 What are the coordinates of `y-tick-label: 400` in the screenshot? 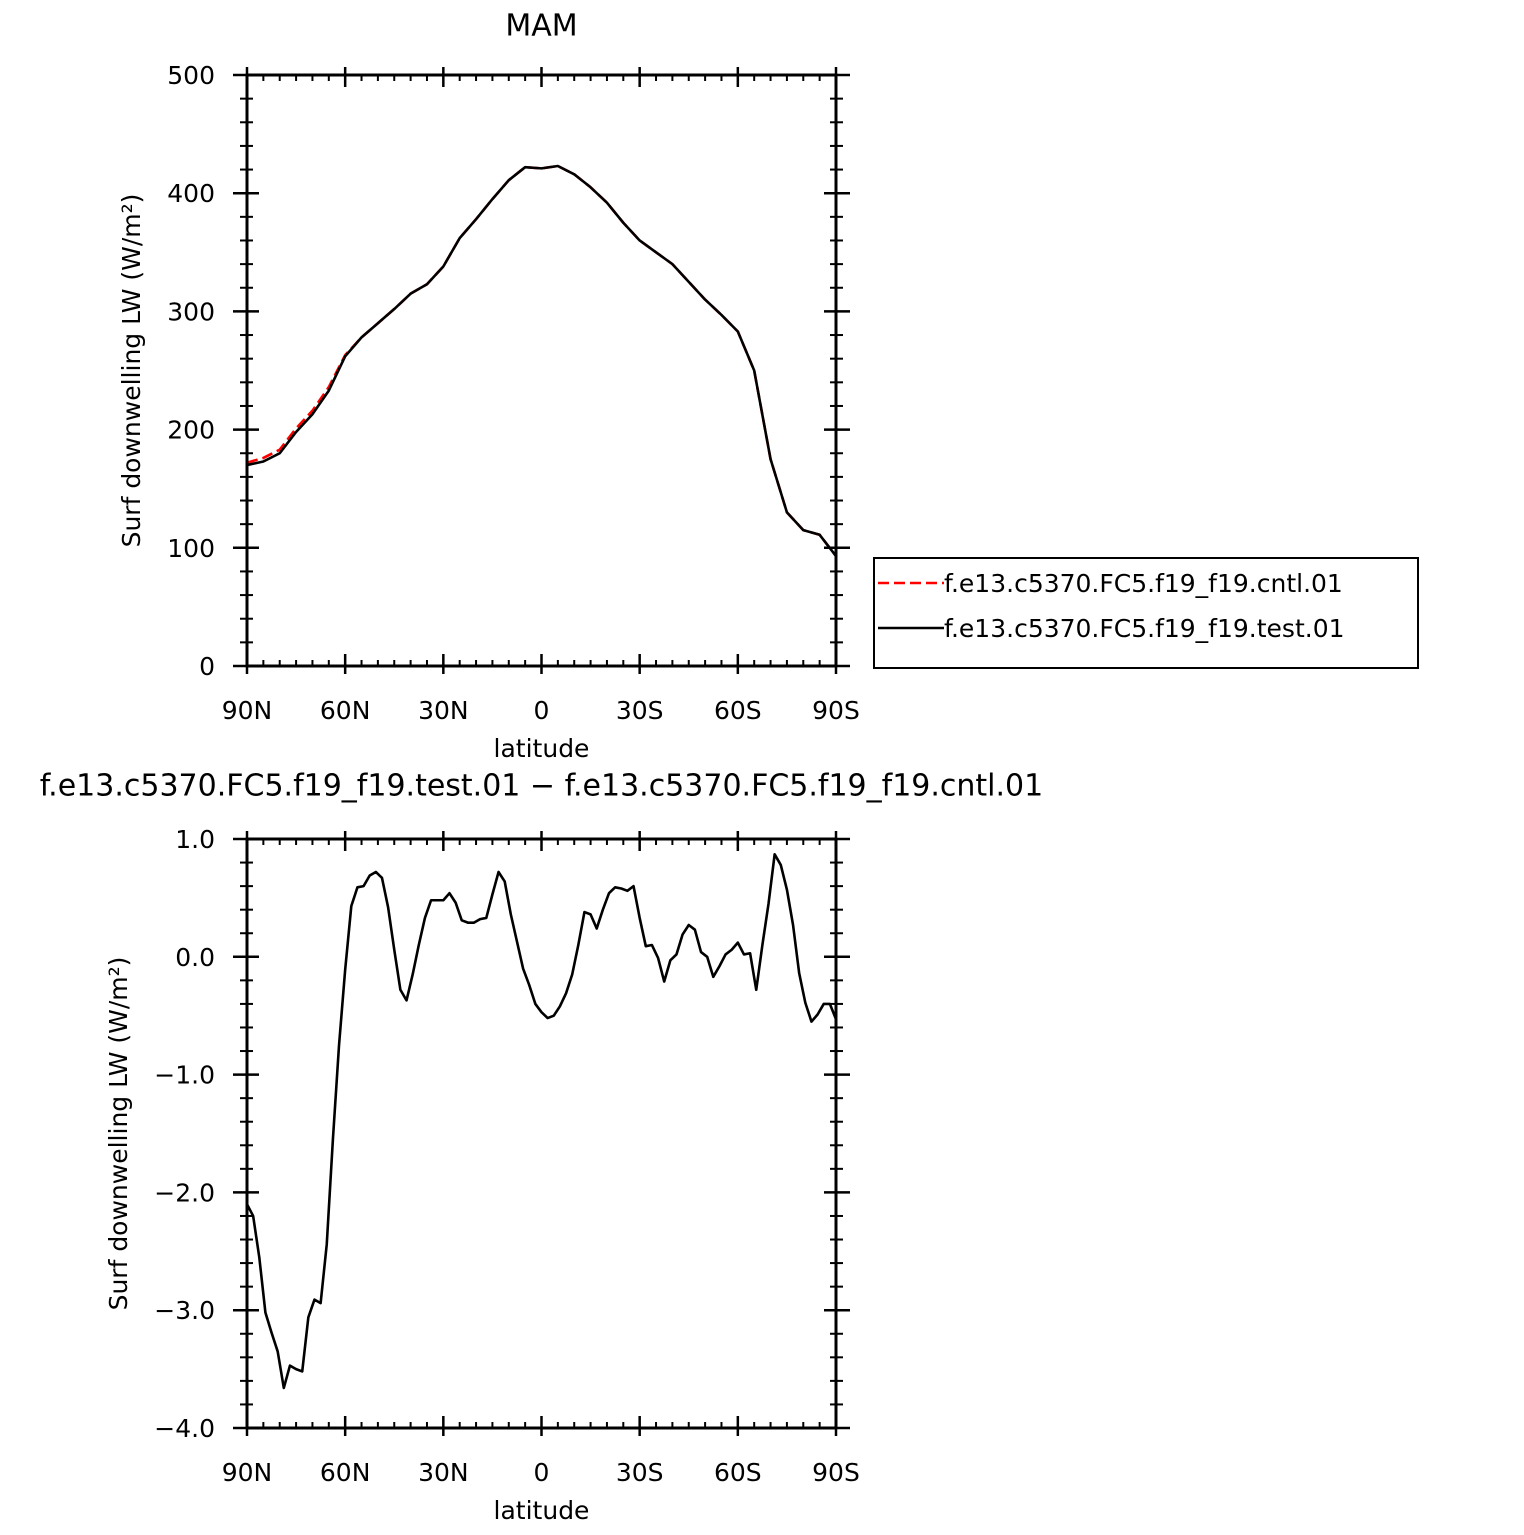 It's located at (191, 193).